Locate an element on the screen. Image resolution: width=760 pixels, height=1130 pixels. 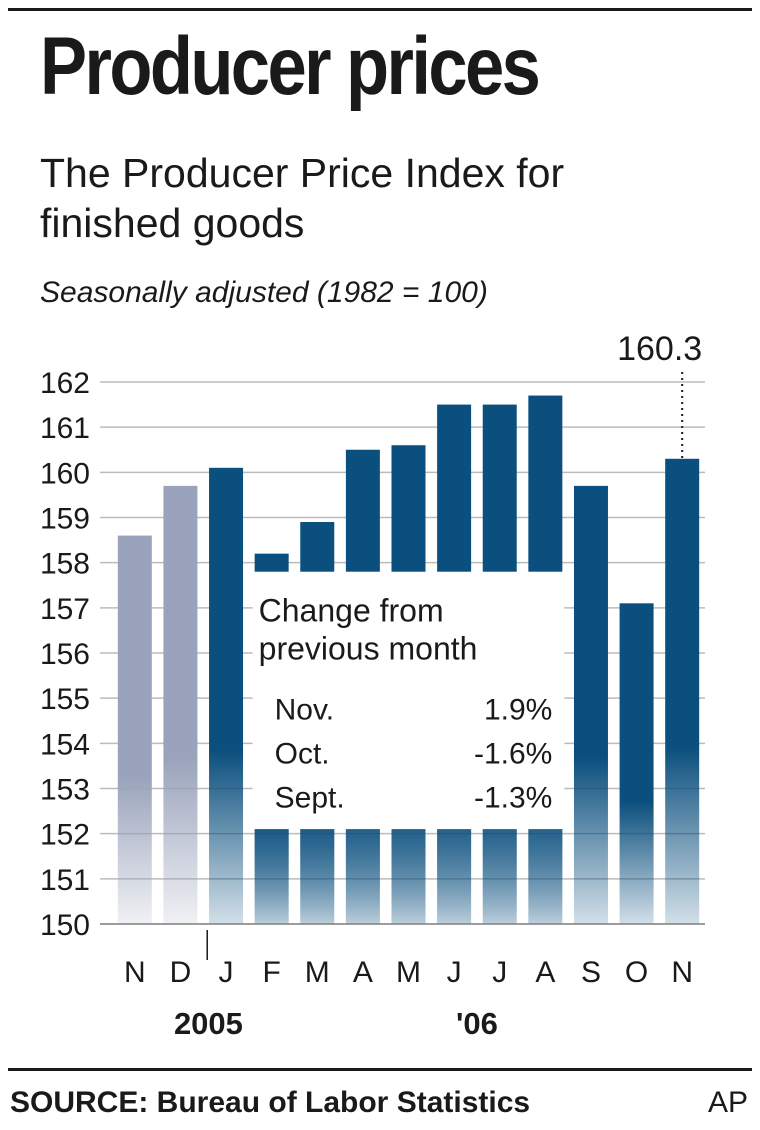
y-tick-label: 160 is located at coordinates (65, 473).